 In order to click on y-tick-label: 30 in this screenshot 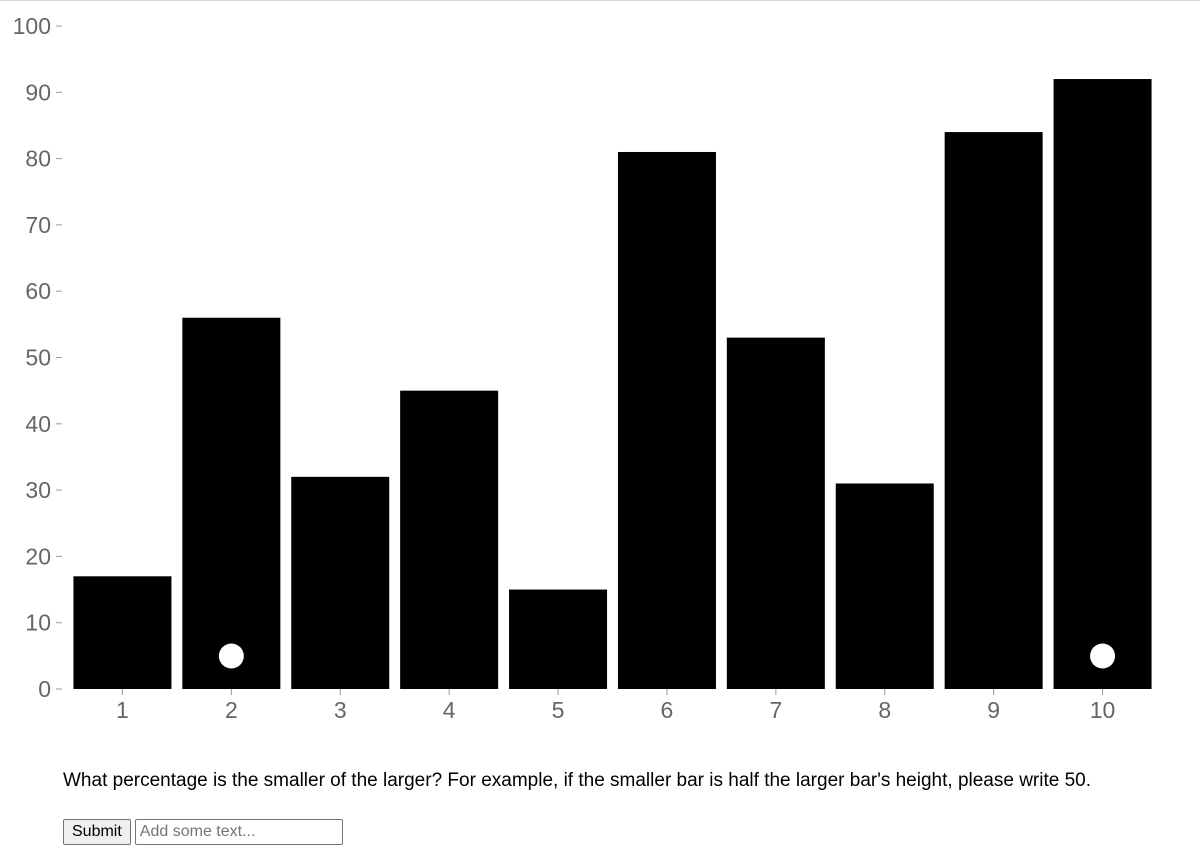, I will do `click(38, 490)`.